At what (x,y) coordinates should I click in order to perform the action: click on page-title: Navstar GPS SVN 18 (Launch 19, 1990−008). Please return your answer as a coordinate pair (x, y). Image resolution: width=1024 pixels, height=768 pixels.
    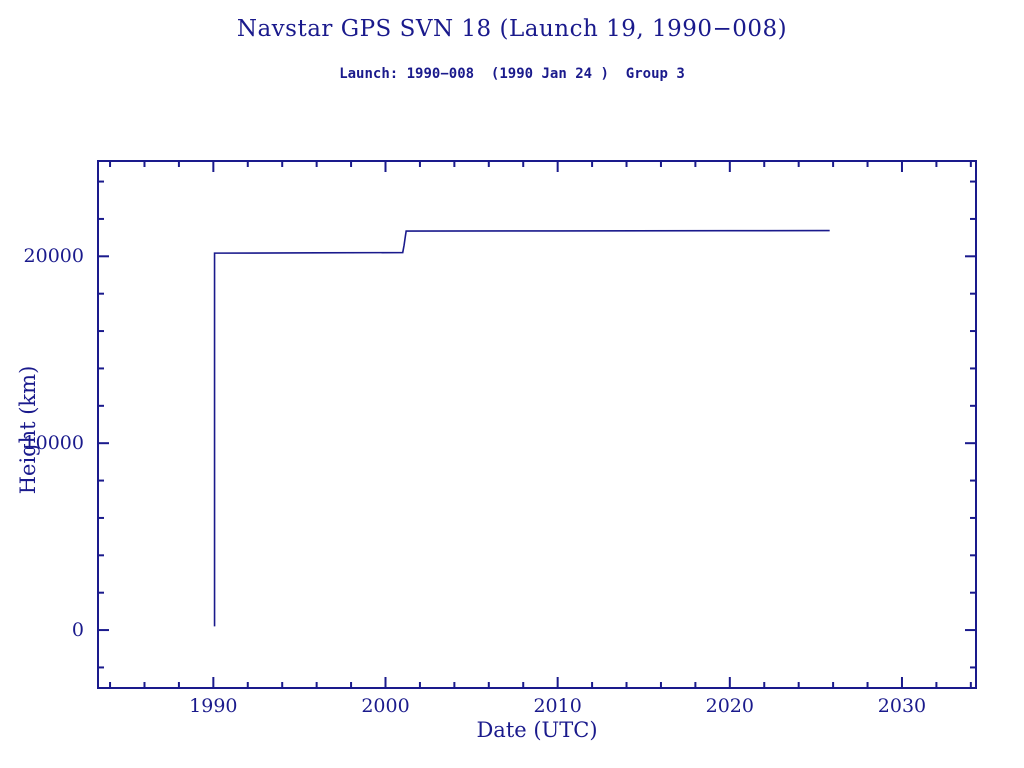
    Looking at the image, I should click on (512, 29).